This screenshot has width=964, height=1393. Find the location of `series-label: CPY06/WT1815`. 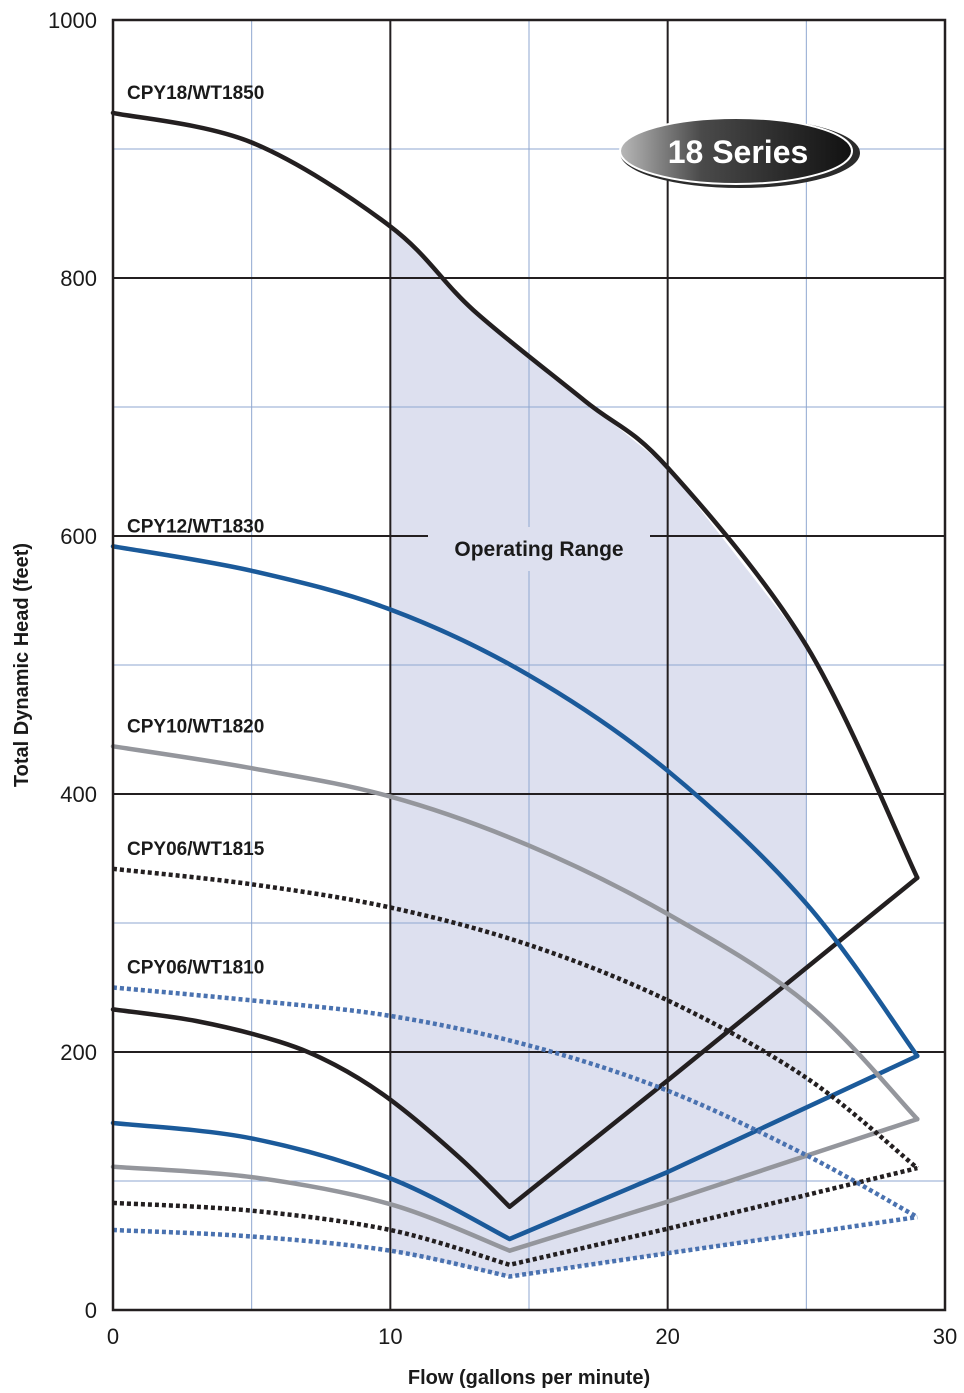

series-label: CPY06/WT1815 is located at coordinates (196, 849).